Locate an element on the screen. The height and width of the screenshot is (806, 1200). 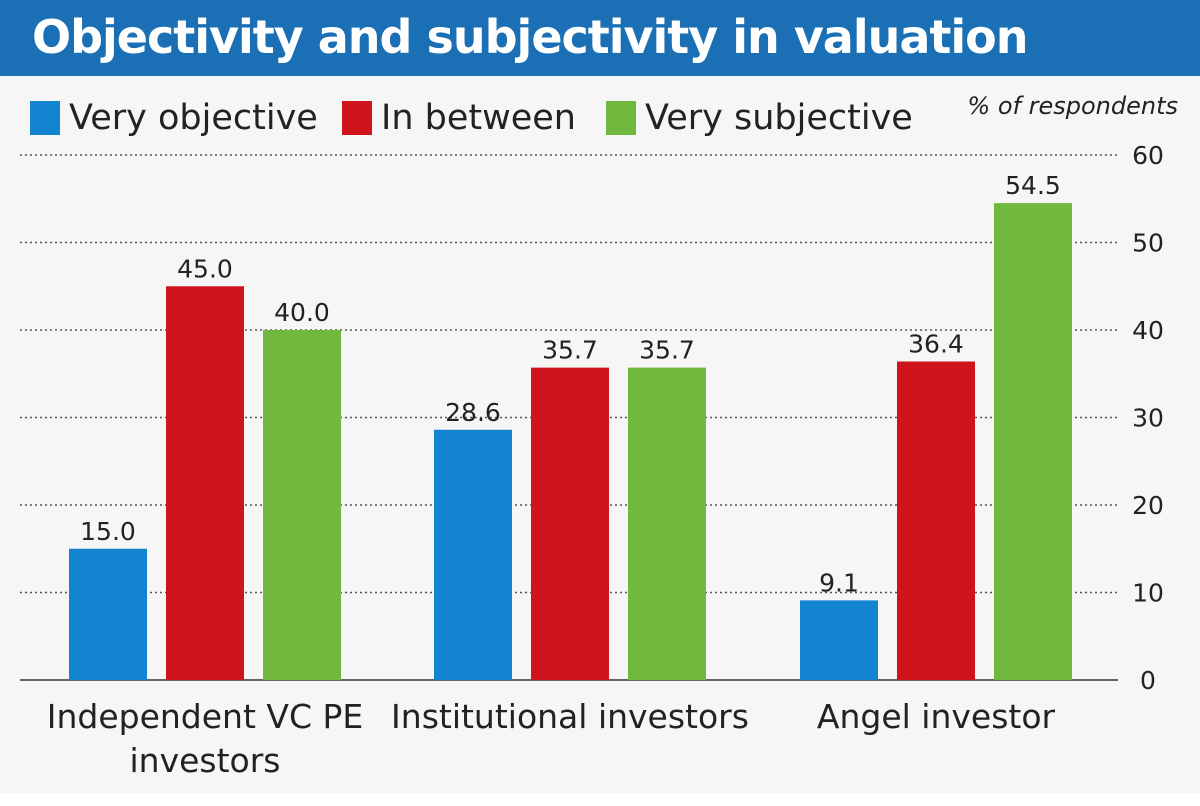
y-tick-label: 50 is located at coordinates (1148, 243).